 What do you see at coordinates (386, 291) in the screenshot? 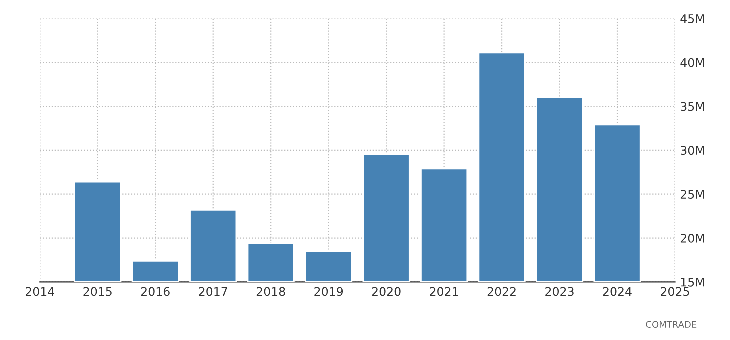
I see `x-tick-label: 2020` at bounding box center [386, 291].